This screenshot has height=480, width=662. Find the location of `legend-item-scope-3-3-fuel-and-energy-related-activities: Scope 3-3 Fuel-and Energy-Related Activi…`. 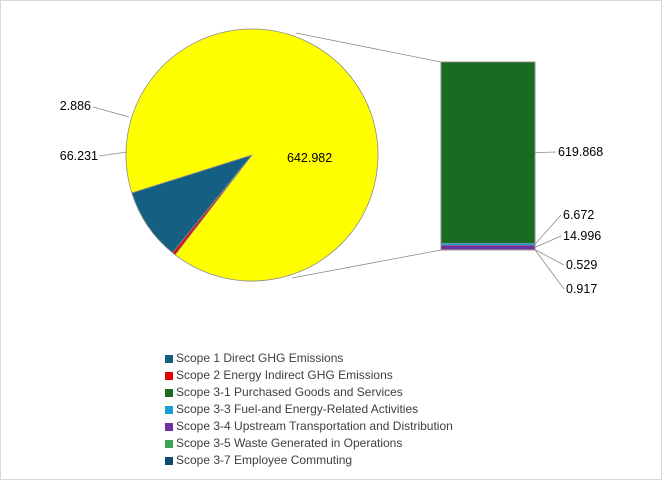

legend-item-scope-3-3-fuel-and-energy-related-activities: Scope 3-3 Fuel-and Energy-Related Activi… is located at coordinates (309, 409).